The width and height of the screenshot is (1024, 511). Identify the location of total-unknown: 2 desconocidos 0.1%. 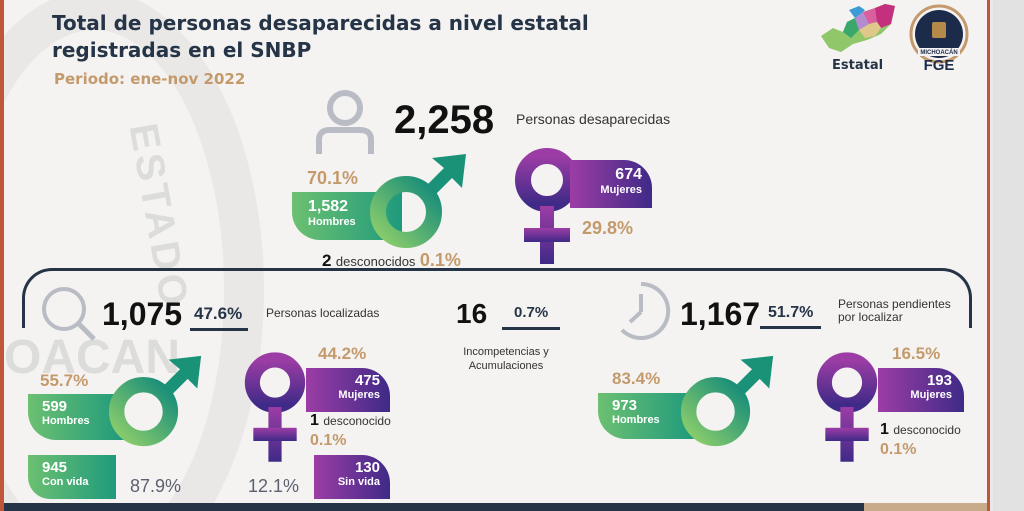
(391, 260).